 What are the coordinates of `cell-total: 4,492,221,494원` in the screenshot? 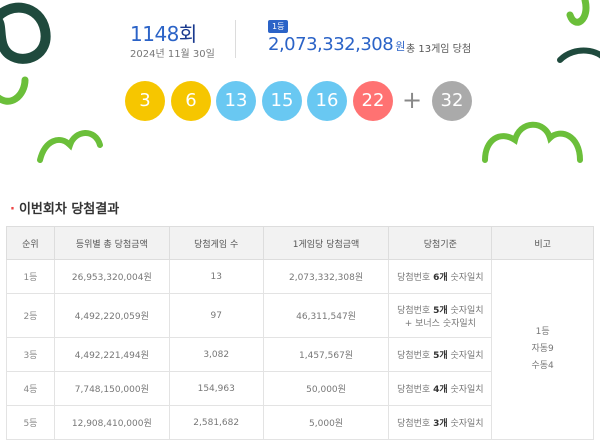 It's located at (111, 354).